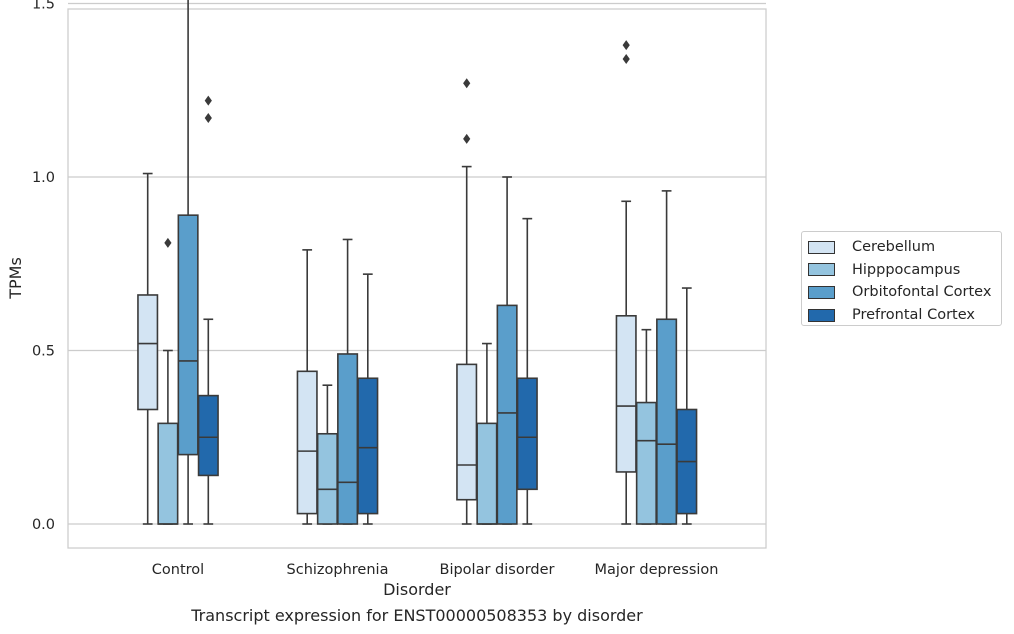 The height and width of the screenshot is (634, 1014). Describe the element at coordinates (922, 292) in the screenshot. I see `legend-label: Orbitofontal Cortex` at that location.